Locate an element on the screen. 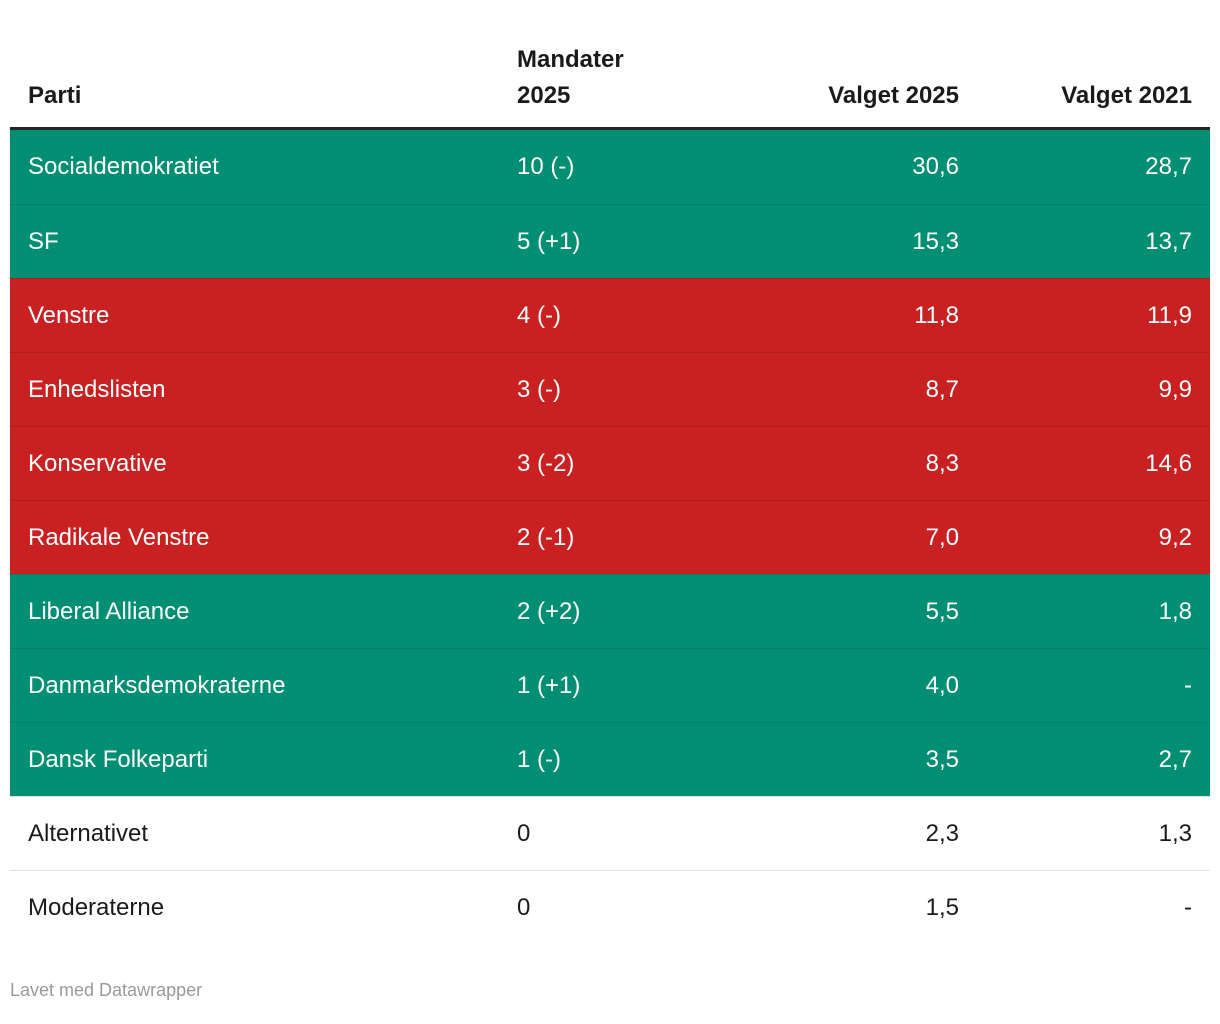 Image resolution: width=1220 pixels, height=1024 pixels. mandater-cell: 2 (+2) is located at coordinates (549, 611).